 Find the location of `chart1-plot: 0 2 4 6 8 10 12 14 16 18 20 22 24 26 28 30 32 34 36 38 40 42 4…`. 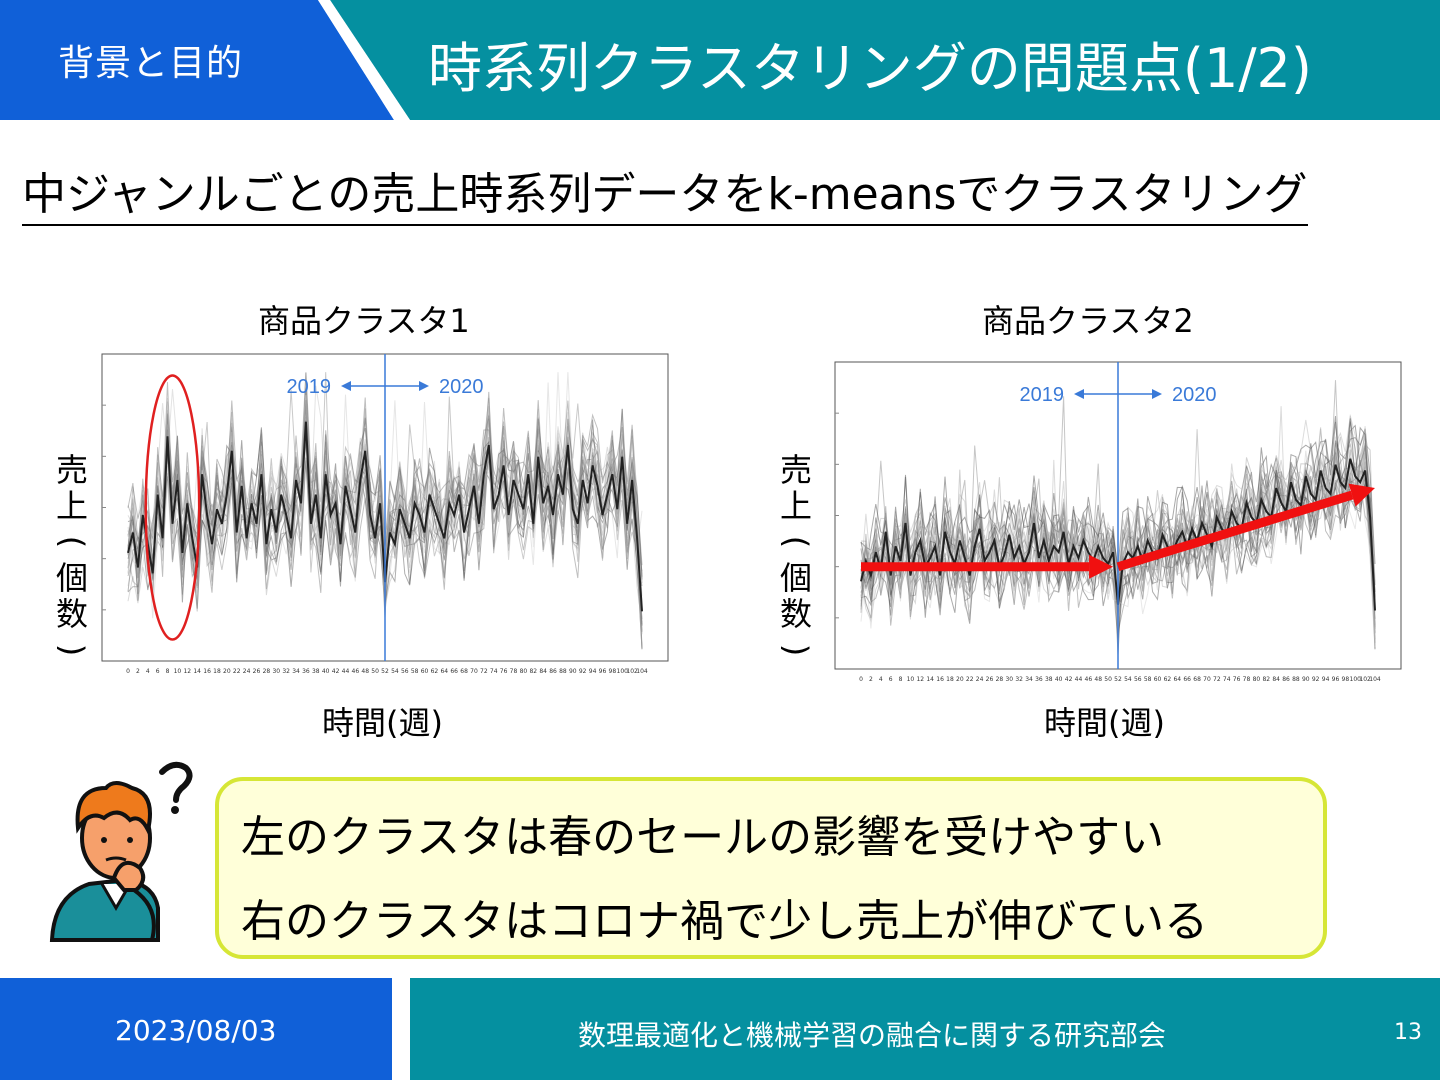

chart1-plot: 0 2 4 6 8 10 12 14 16 18 20 22 24 26 28 30 32 34 36 38 40 42 4… is located at coordinates (385, 514).